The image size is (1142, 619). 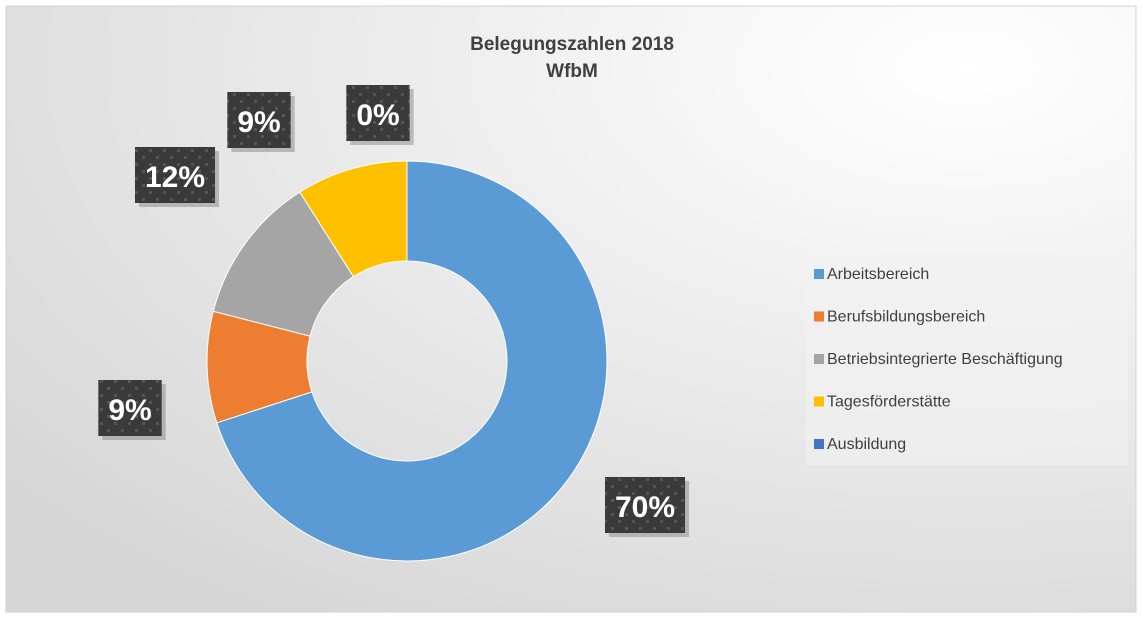 What do you see at coordinates (878, 274) in the screenshot?
I see `legend-label: Arbeitsbereich` at bounding box center [878, 274].